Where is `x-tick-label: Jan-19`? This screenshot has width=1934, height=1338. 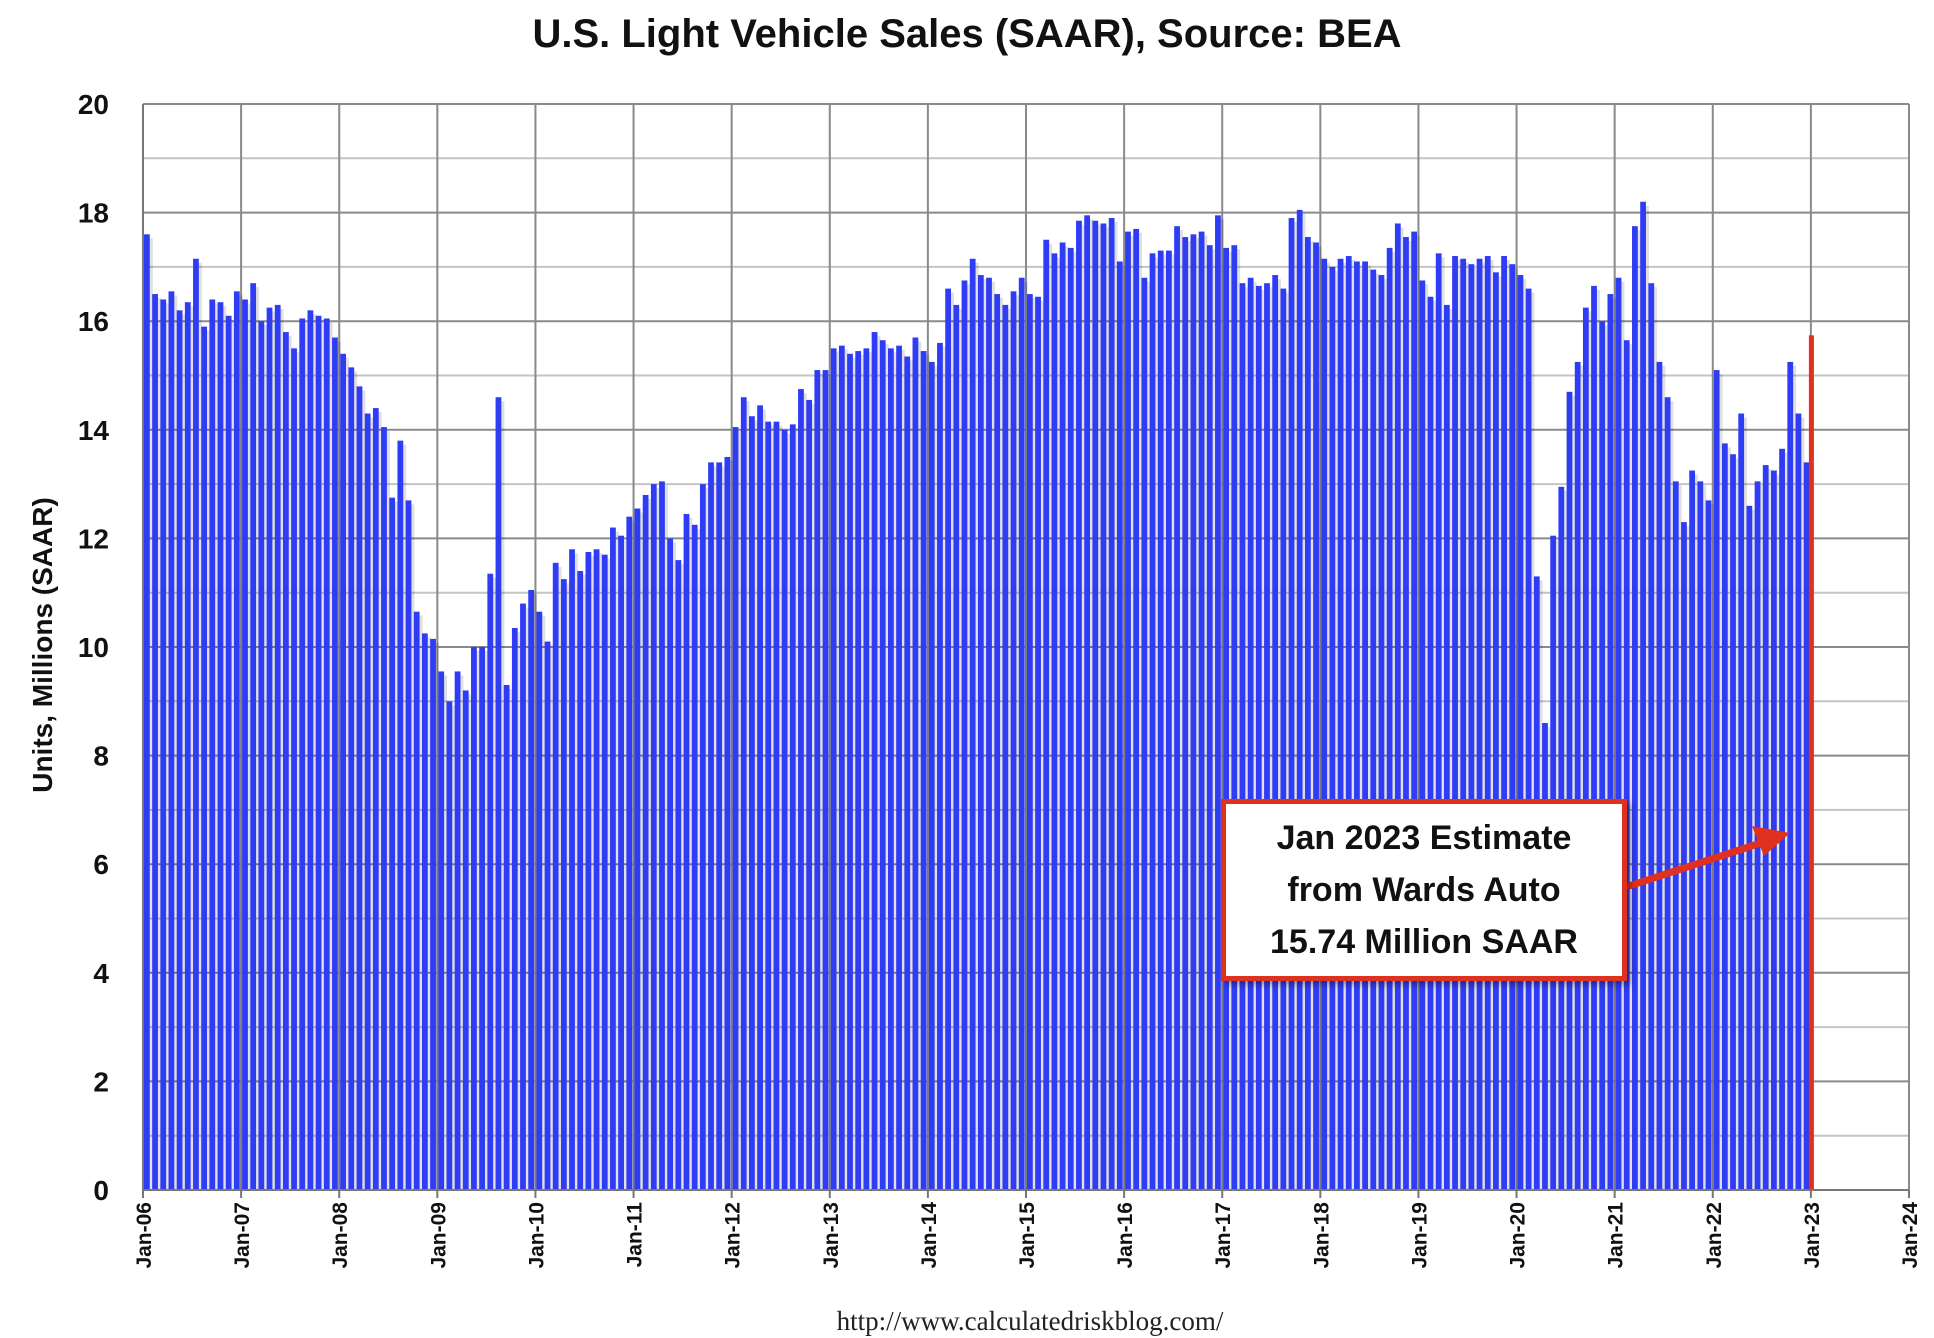 x-tick-label: Jan-19 is located at coordinates (1419, 1235).